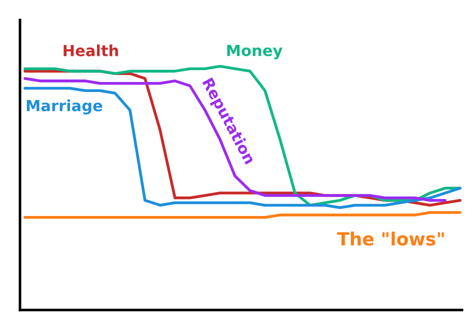 This screenshot has height=331, width=476. What do you see at coordinates (390, 239) in the screenshot?
I see `series-label: The "lows"` at bounding box center [390, 239].